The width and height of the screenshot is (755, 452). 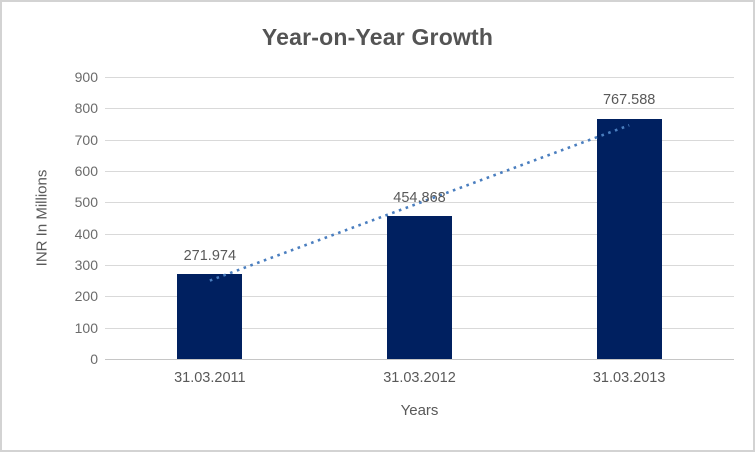 I want to click on y-tick-label: 900, so click(x=86, y=77).